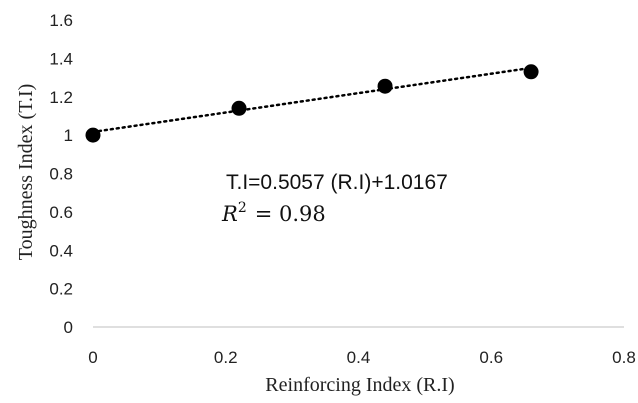 Image resolution: width=638 pixels, height=403 pixels. What do you see at coordinates (61, 289) in the screenshot?
I see `y-tick-label: 0.2` at bounding box center [61, 289].